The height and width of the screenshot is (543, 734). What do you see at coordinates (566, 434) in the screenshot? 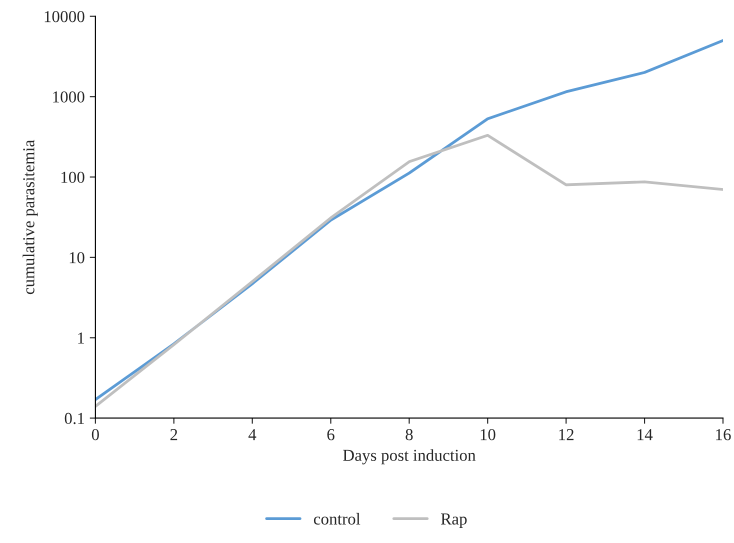
I see `x-tick-label: 12` at bounding box center [566, 434].